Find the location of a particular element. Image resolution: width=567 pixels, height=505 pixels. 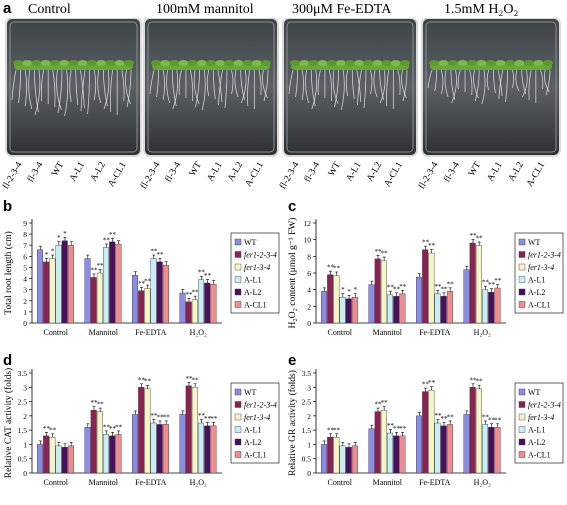

panel-letter-b: b is located at coordinates (8, 206).